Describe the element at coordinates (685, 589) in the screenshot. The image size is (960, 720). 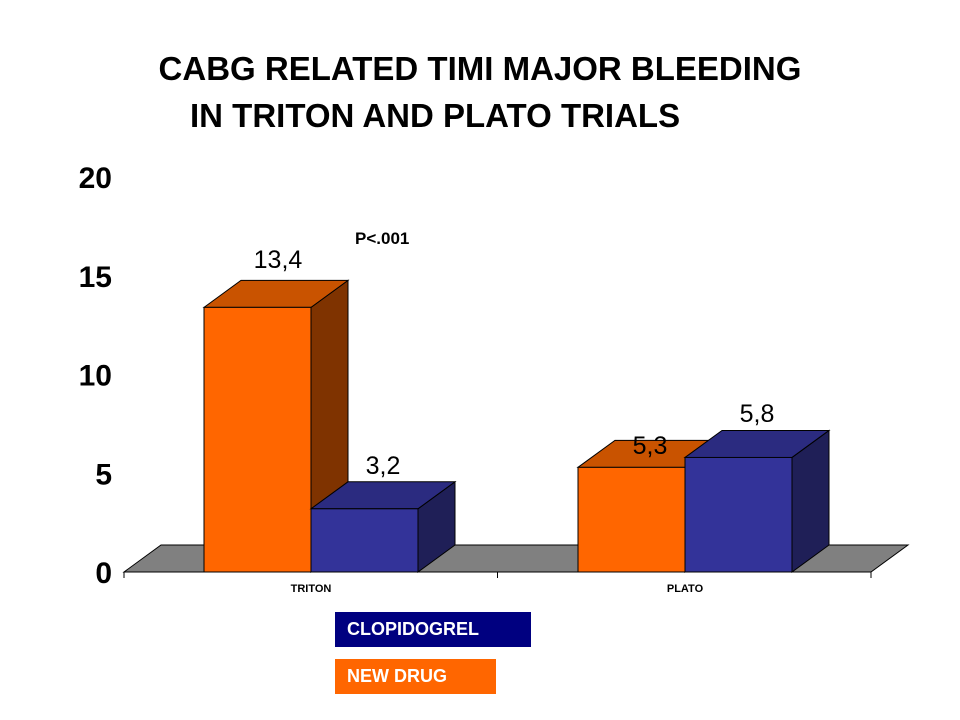
I see `x-category-label: PLATO` at that location.